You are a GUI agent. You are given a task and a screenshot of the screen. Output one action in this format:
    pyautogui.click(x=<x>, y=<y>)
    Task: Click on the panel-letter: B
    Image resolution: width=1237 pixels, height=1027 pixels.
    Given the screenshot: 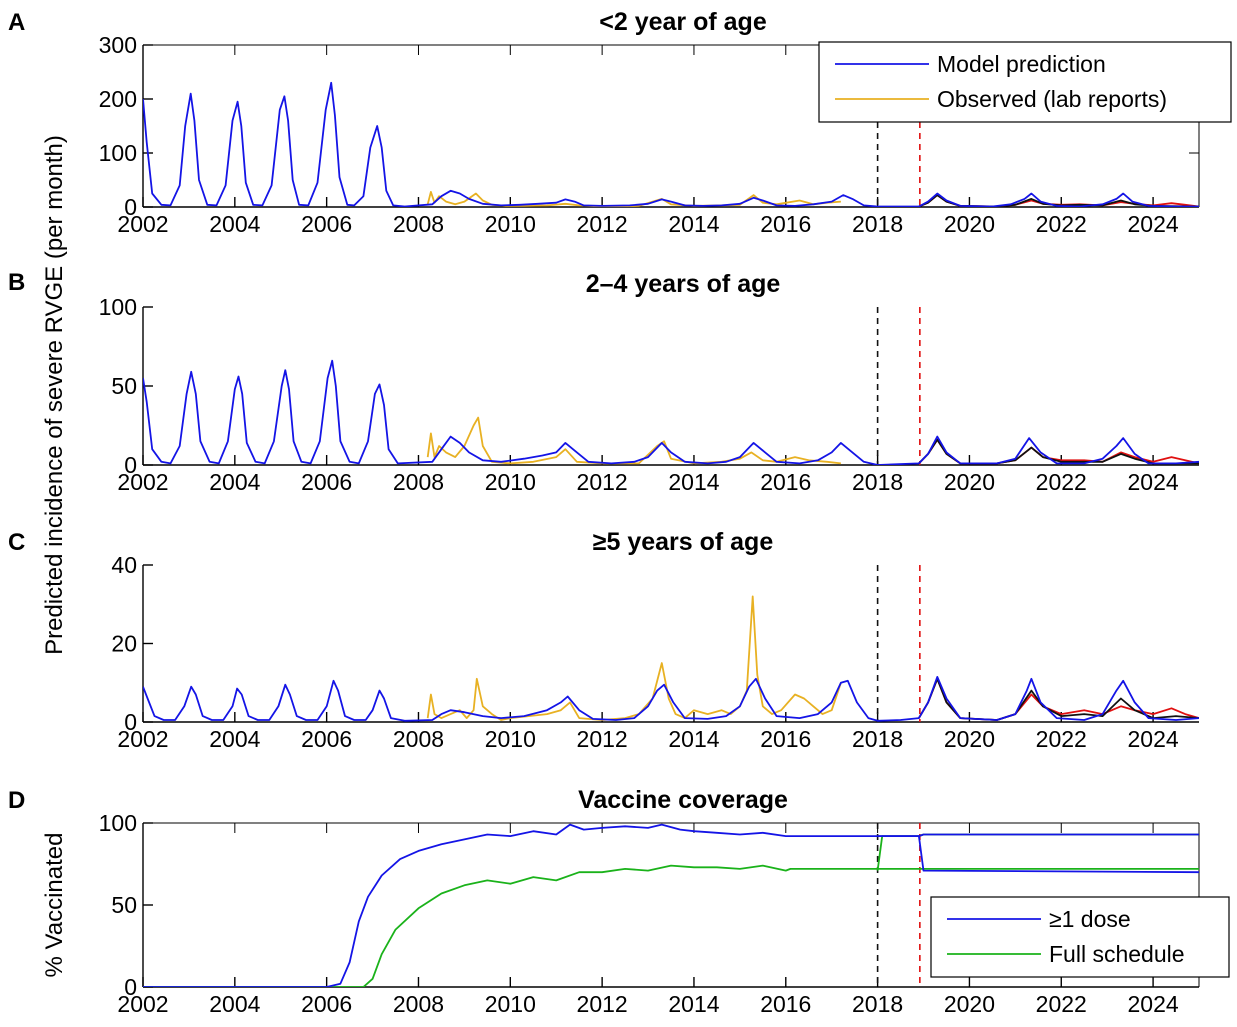 What is the action you would take?
    pyautogui.click(x=16, y=282)
    